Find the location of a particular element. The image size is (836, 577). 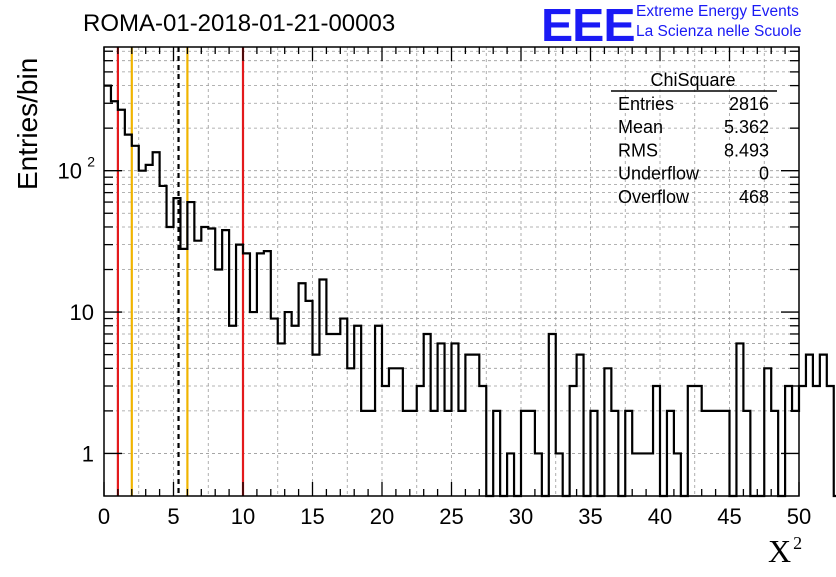

x-tick-label: 5 is located at coordinates (173, 516).